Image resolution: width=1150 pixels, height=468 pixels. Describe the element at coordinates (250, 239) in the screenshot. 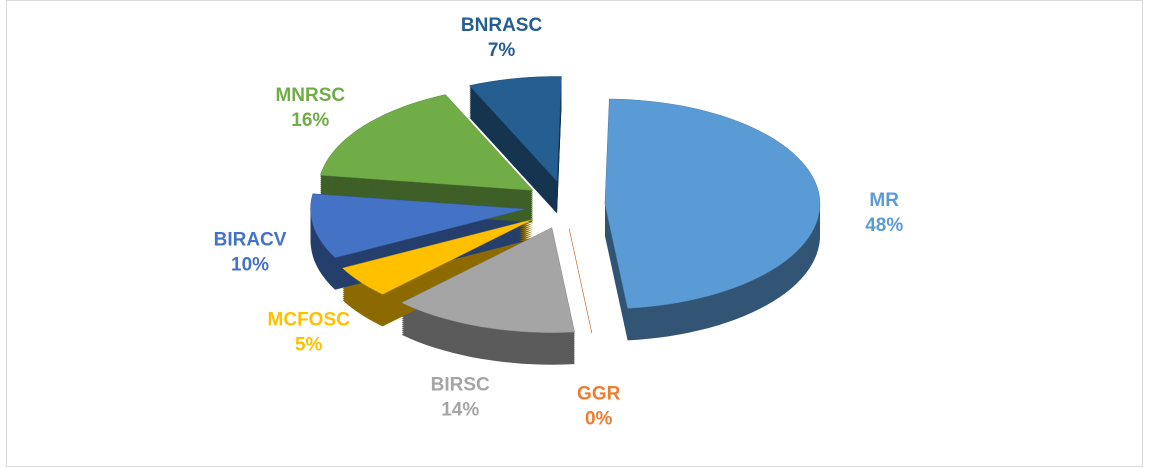

I see `category-label: BIRACV` at that location.